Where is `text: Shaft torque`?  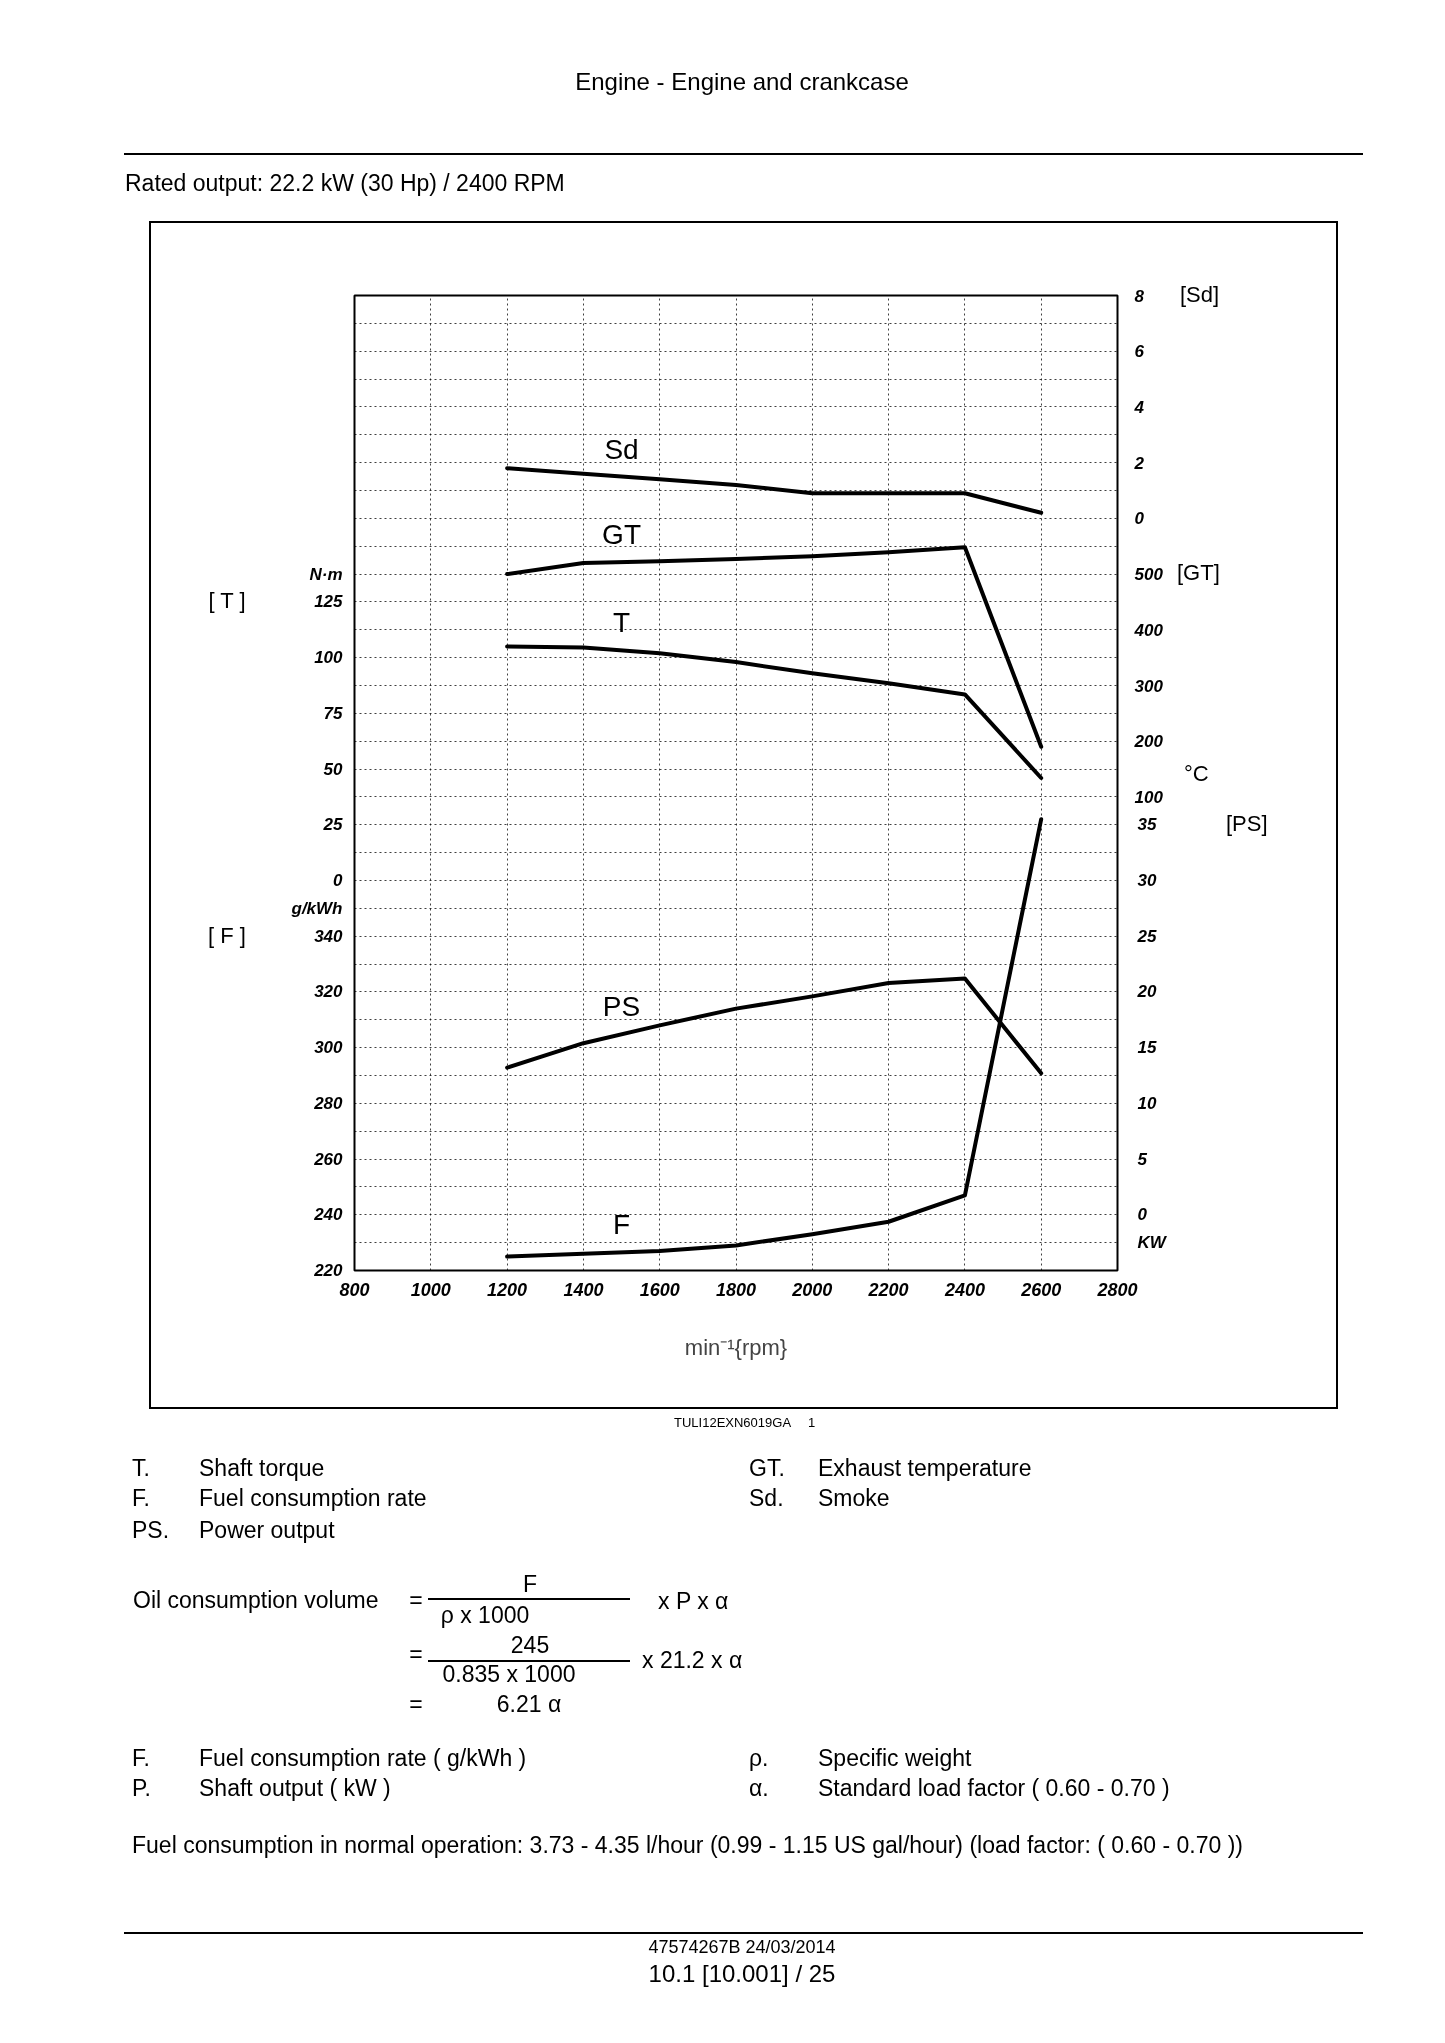
text: Shaft torque is located at coordinates (262, 1469).